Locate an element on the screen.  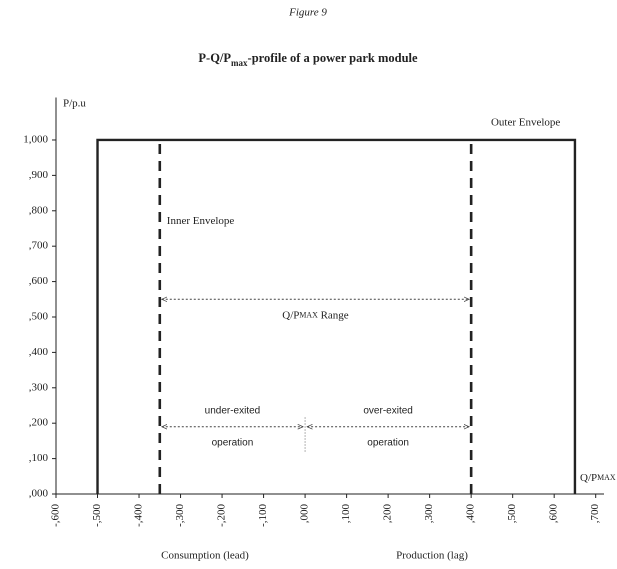
y-tick-label: ,900 is located at coordinates (39, 175).